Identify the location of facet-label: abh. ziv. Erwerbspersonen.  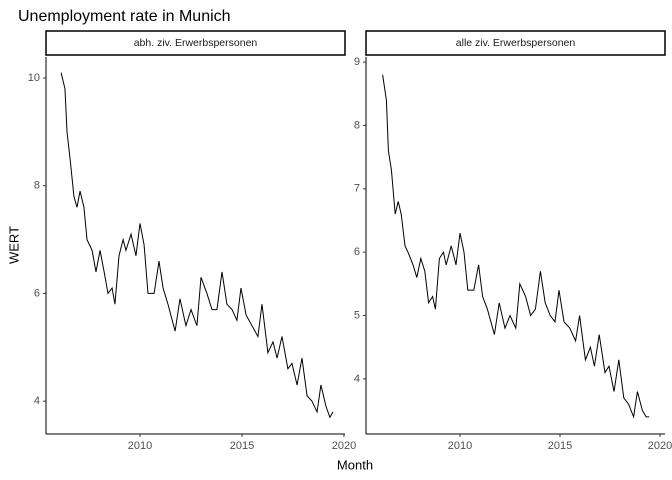
(196, 43).